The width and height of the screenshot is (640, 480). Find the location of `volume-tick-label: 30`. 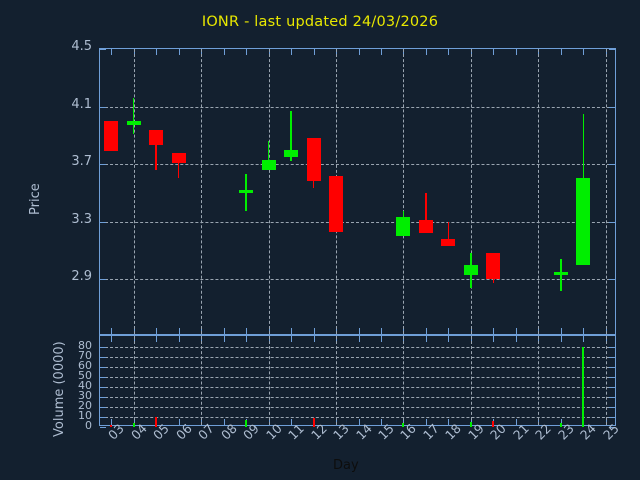

volume-tick-label: 30 is located at coordinates (85, 395).